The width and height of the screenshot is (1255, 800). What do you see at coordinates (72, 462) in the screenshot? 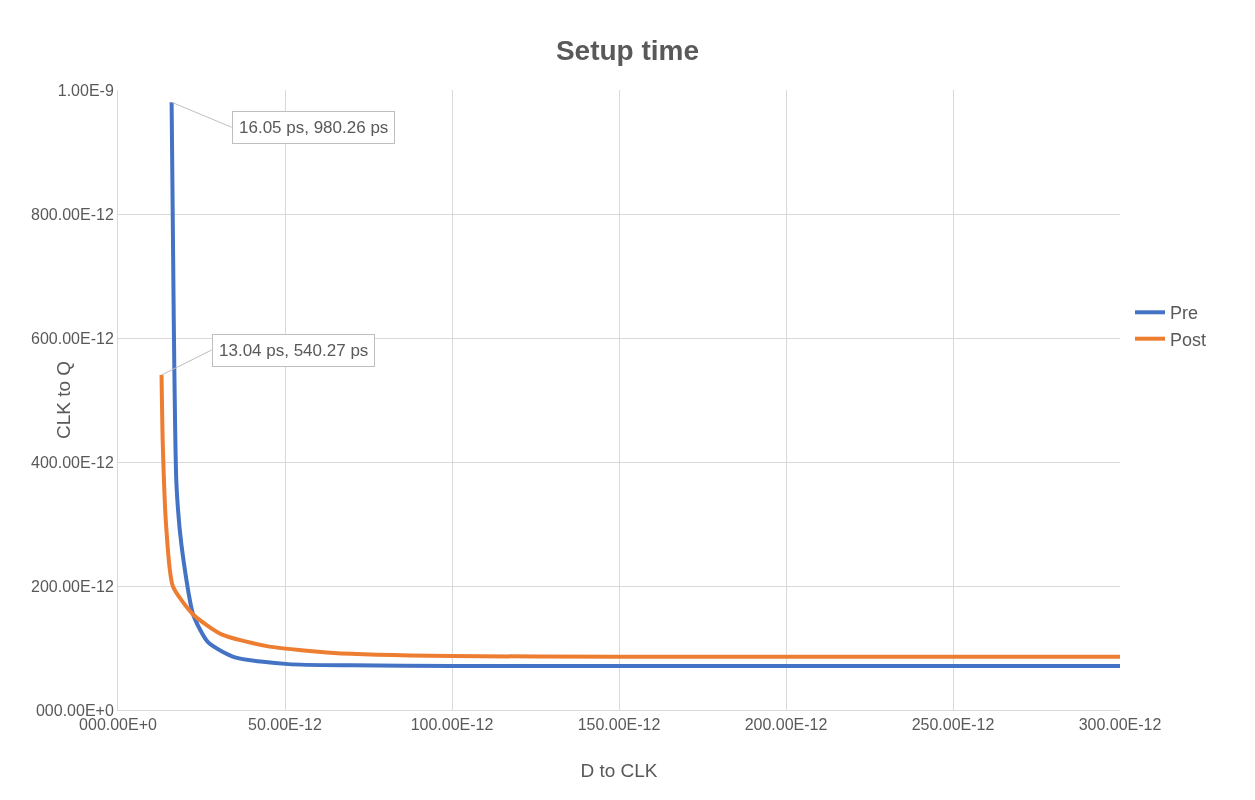
I see `y-tick-label: 400.00E-12` at bounding box center [72, 462].